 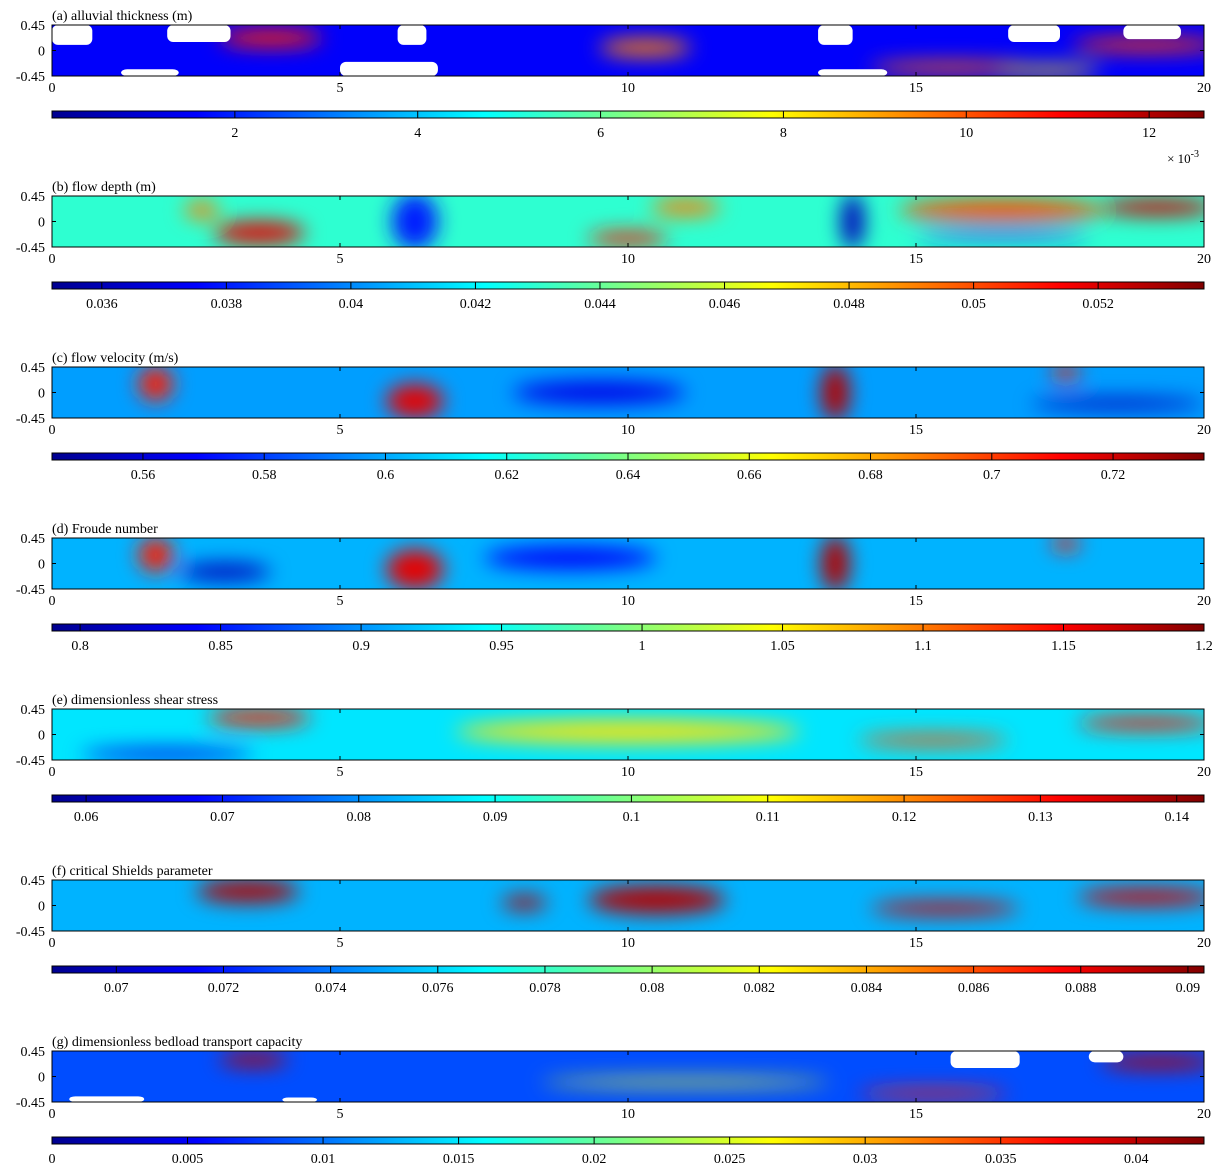 What do you see at coordinates (438, 988) in the screenshot?
I see `colorbar-tick-label: 0.076` at bounding box center [438, 988].